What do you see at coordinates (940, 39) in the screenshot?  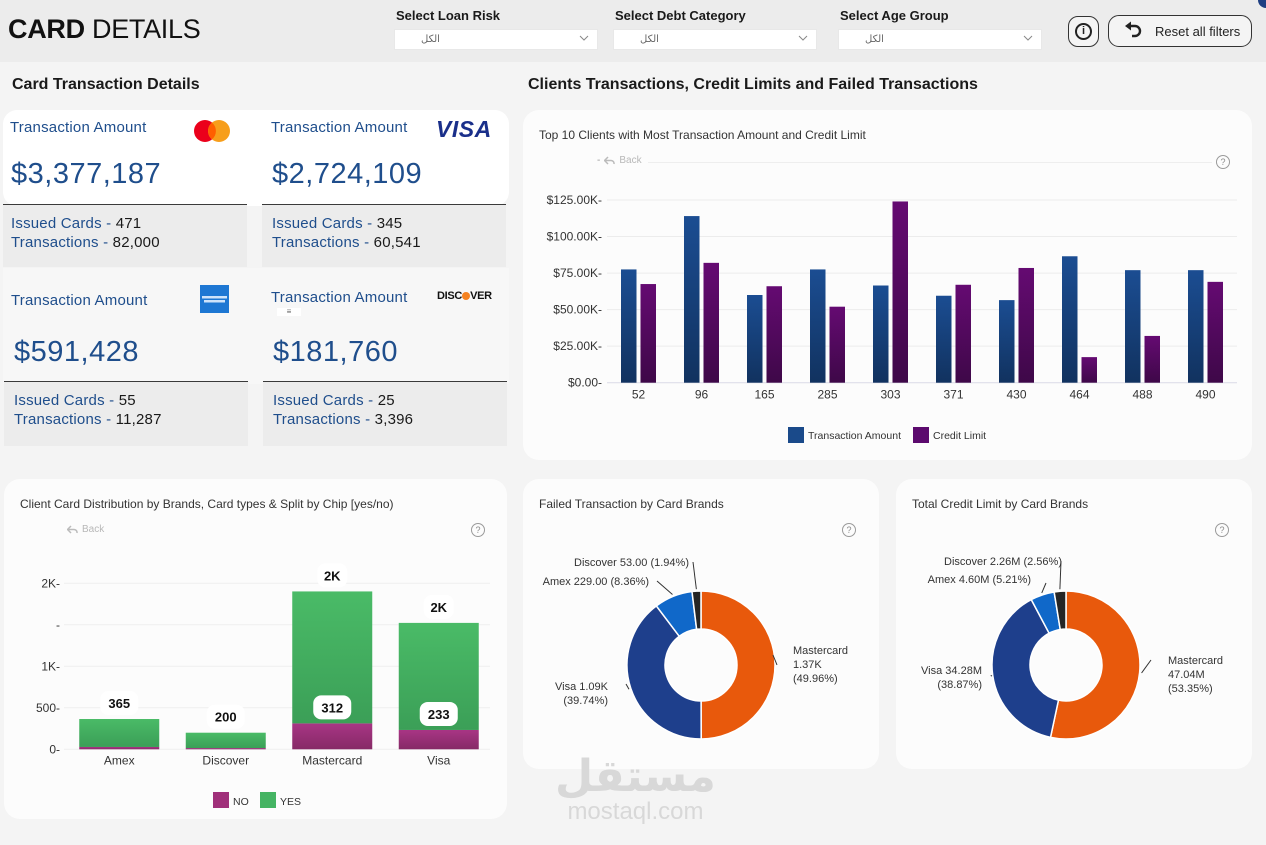 I see `age-group-dropdown: الكل` at bounding box center [940, 39].